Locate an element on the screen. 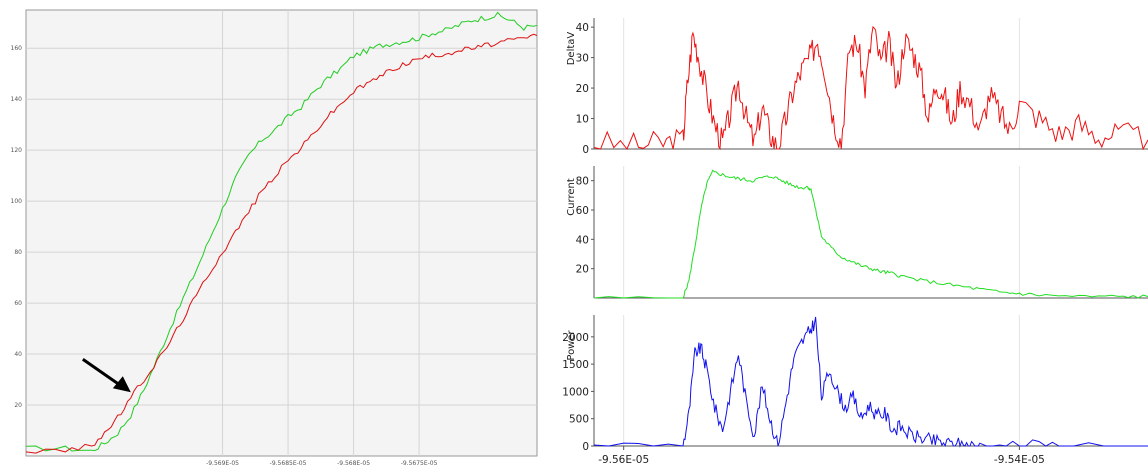 The width and height of the screenshot is (1148, 467). y-axis-title: Power is located at coordinates (571, 344).